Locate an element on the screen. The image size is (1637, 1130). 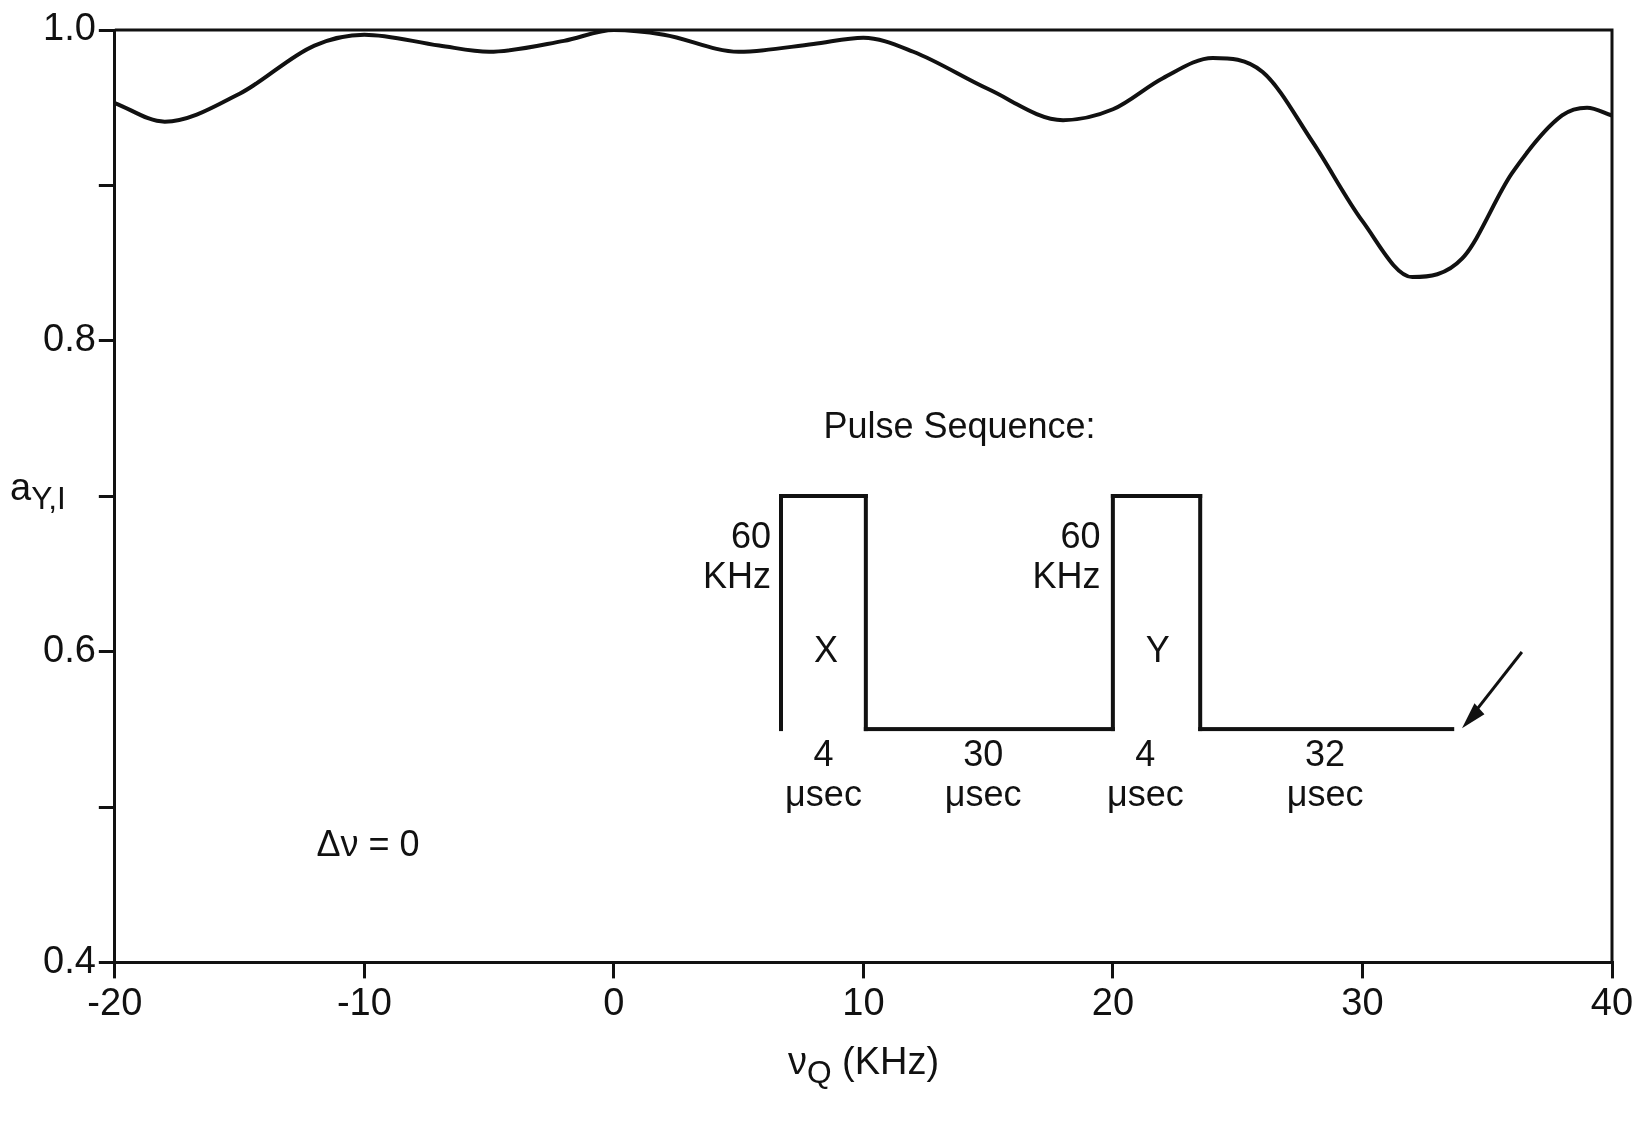
x-tick-label: 20 is located at coordinates (1113, 1001).